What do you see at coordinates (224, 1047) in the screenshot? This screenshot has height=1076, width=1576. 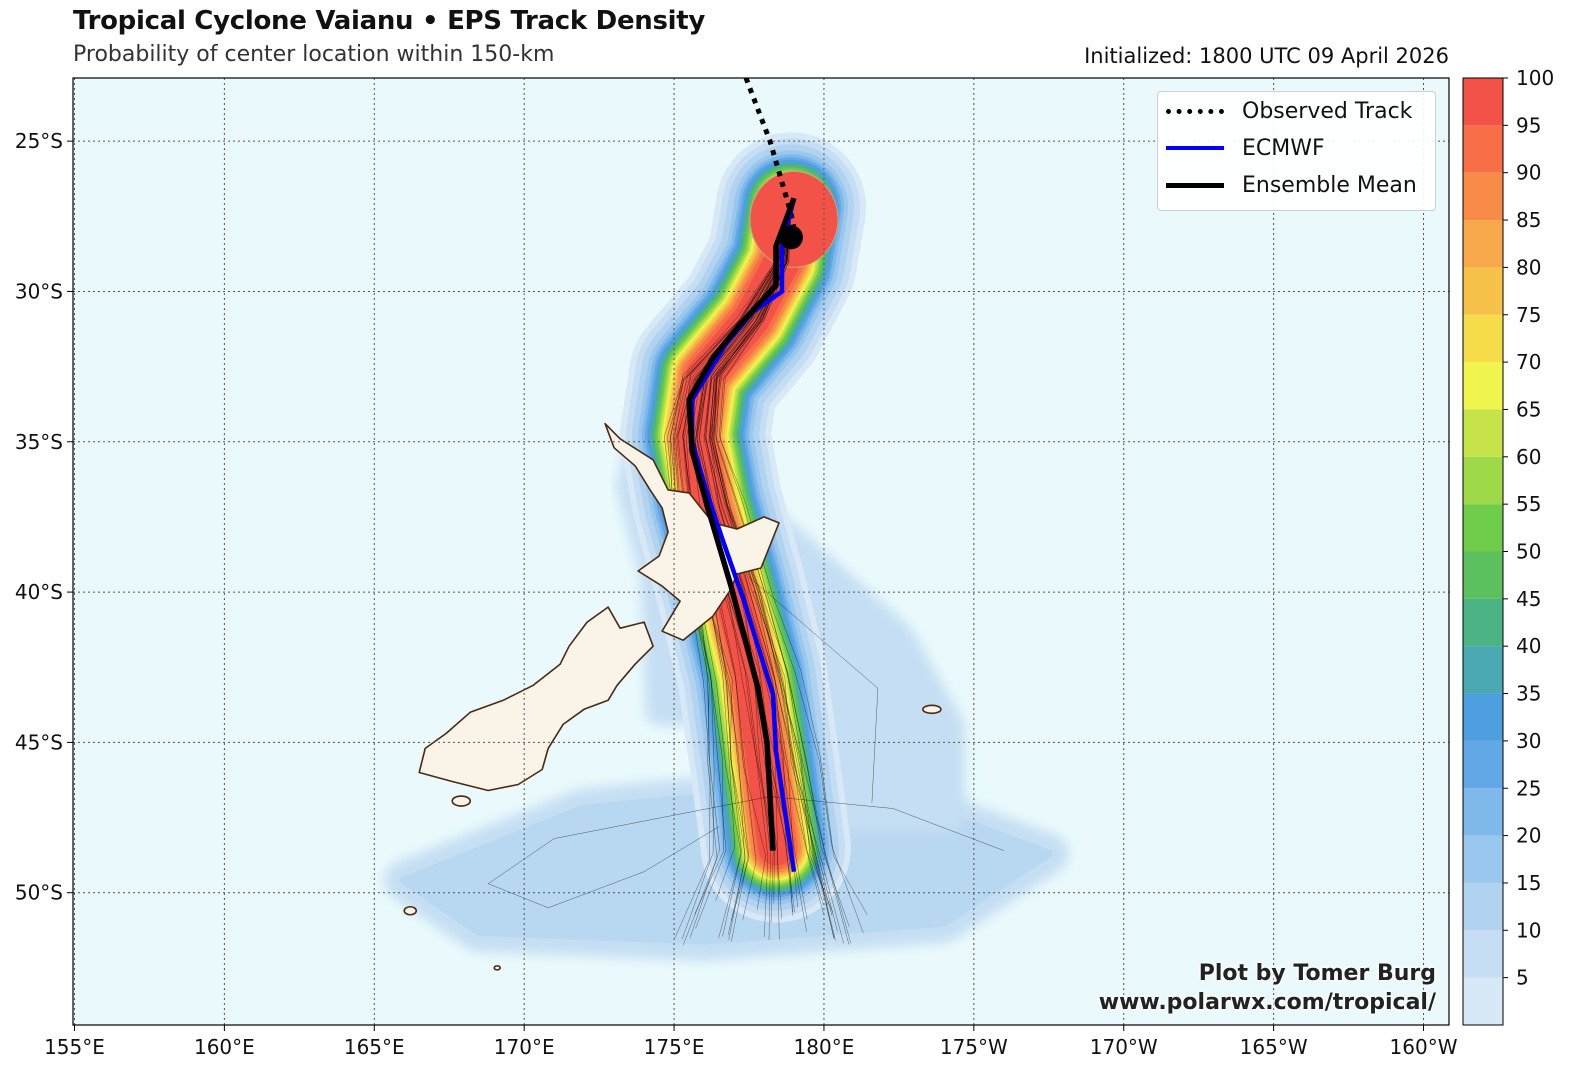 I see `lon-tick-label: 160°E` at bounding box center [224, 1047].